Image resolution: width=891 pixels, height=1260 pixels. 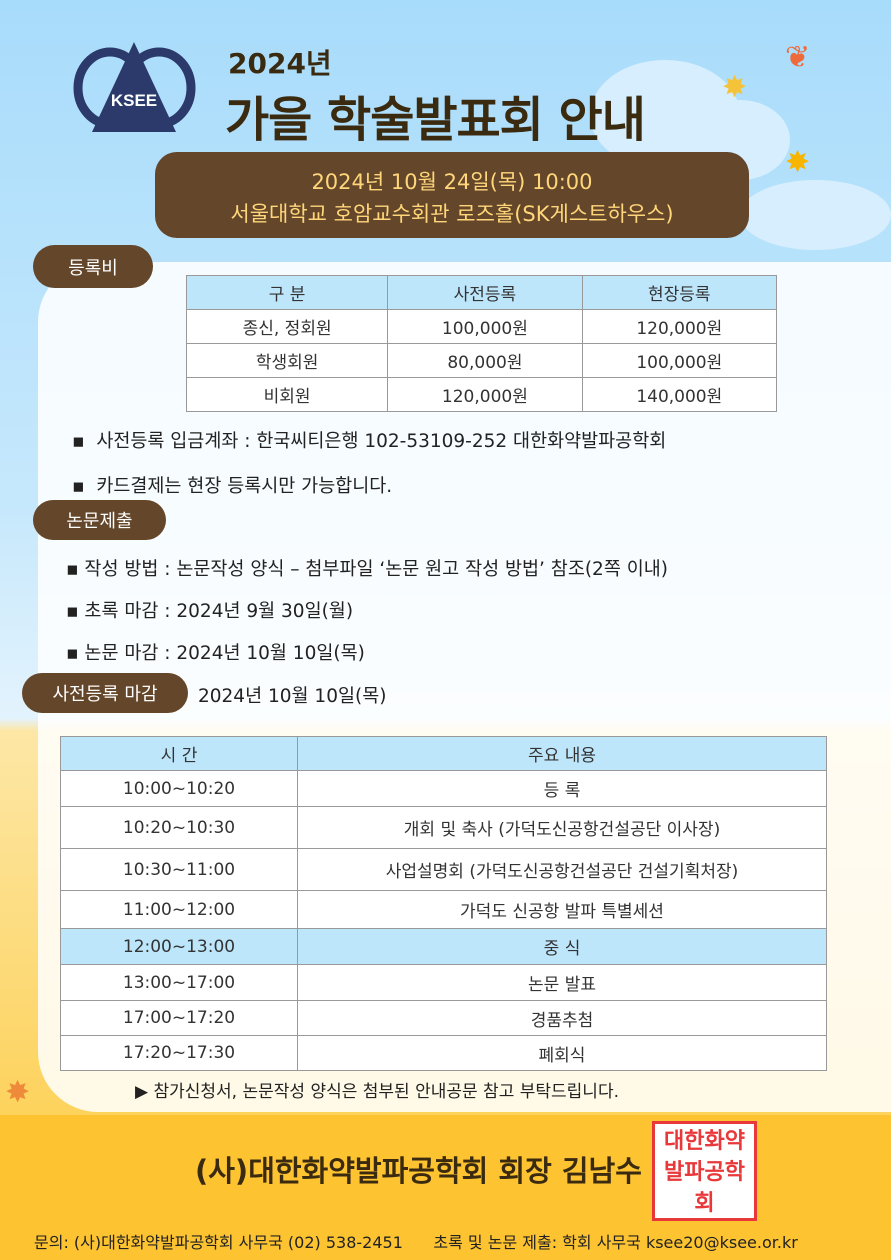 I want to click on schedule-content: 경품추첨, so click(x=562, y=1018).